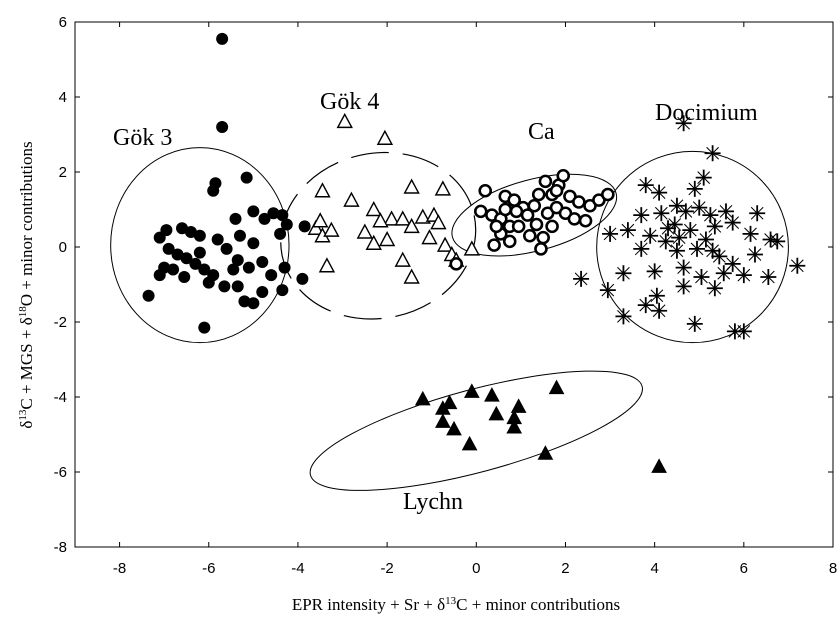 This screenshot has width=840, height=622. What do you see at coordinates (119, 568) in the screenshot?
I see `x-tick-label: -8` at bounding box center [119, 568].